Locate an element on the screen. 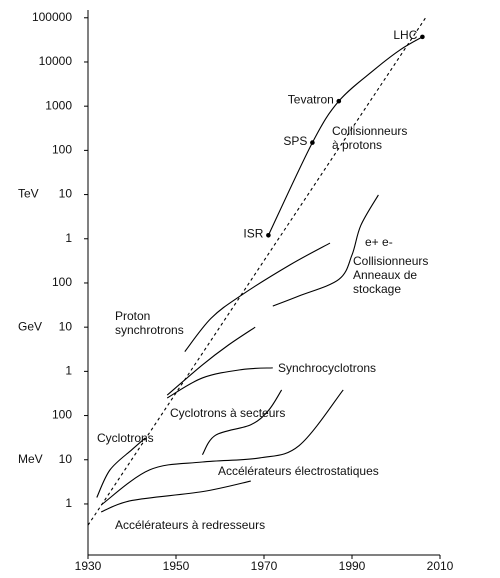  point-label: Tevatron is located at coordinates (311, 99).